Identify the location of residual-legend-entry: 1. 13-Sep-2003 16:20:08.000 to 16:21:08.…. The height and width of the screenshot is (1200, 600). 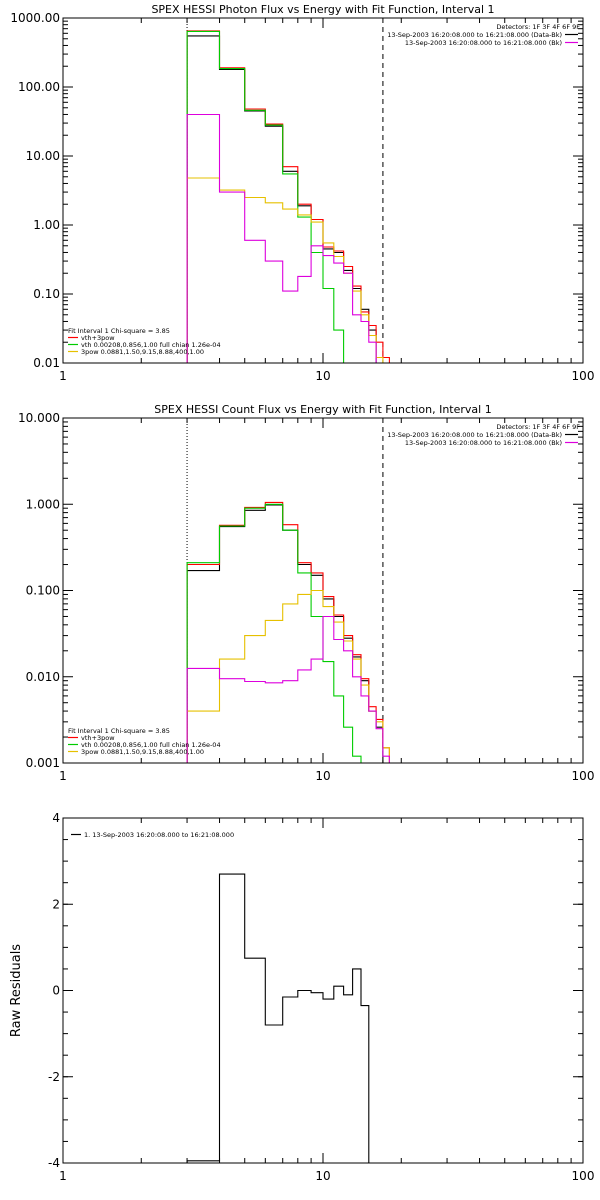
(159, 835).